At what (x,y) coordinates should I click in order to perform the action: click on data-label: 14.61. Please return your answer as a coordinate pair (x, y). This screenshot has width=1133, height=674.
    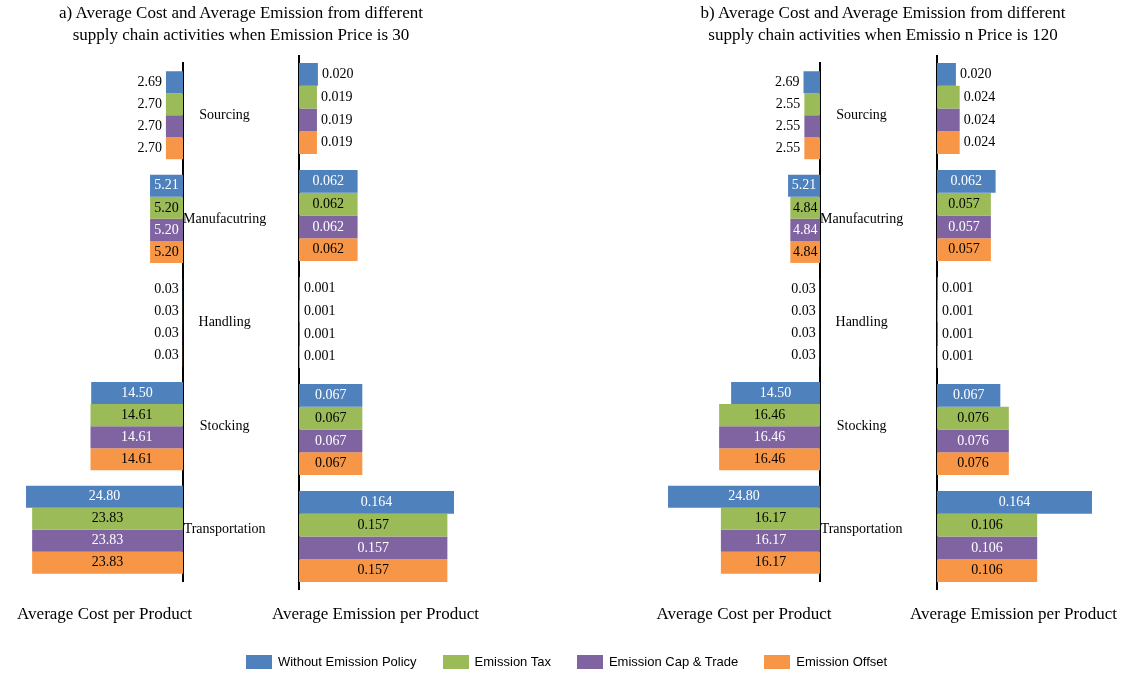
    Looking at the image, I should click on (137, 414).